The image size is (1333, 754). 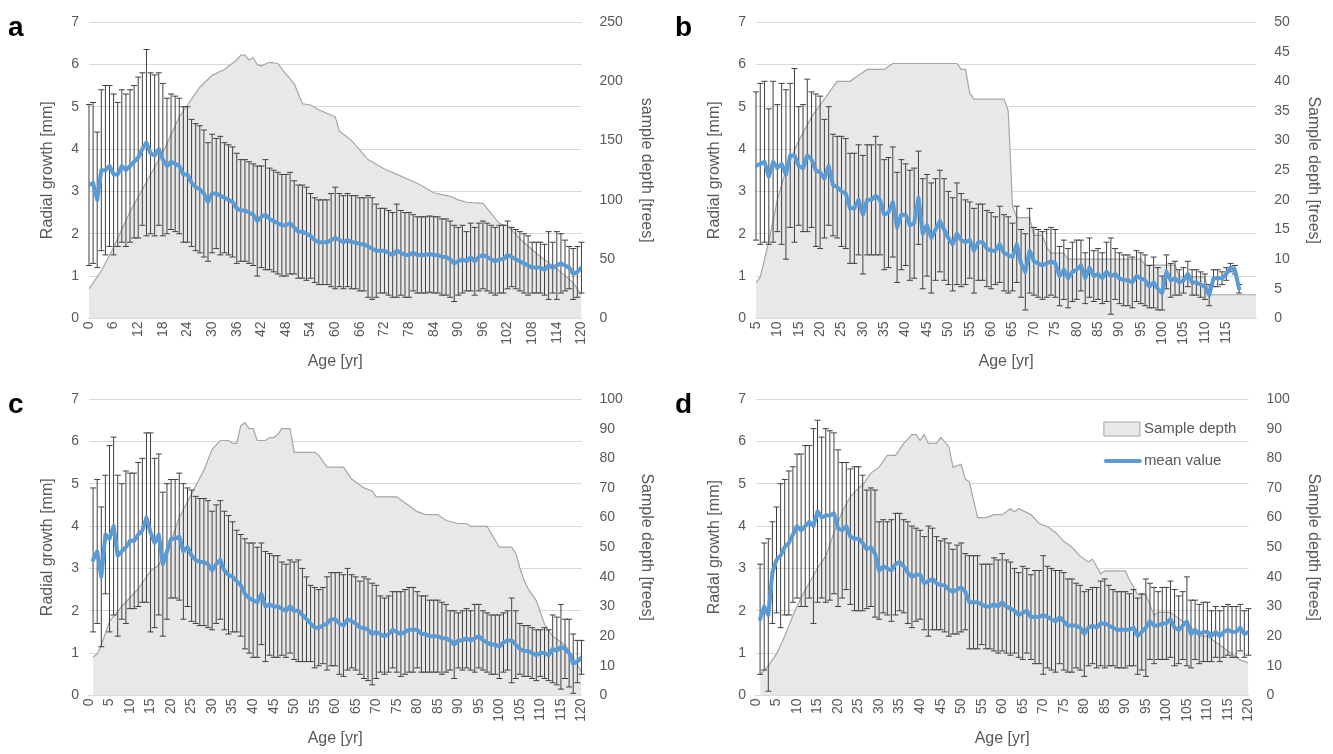 What do you see at coordinates (607, 427) in the screenshot?
I see `y2-tick-label: 90` at bounding box center [607, 427].